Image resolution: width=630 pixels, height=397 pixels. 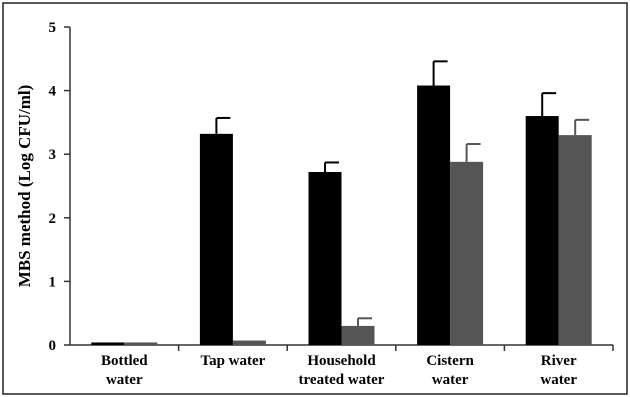 I want to click on y-axis-title: MBS method (Log CFU/ml), so click(x=24, y=186).